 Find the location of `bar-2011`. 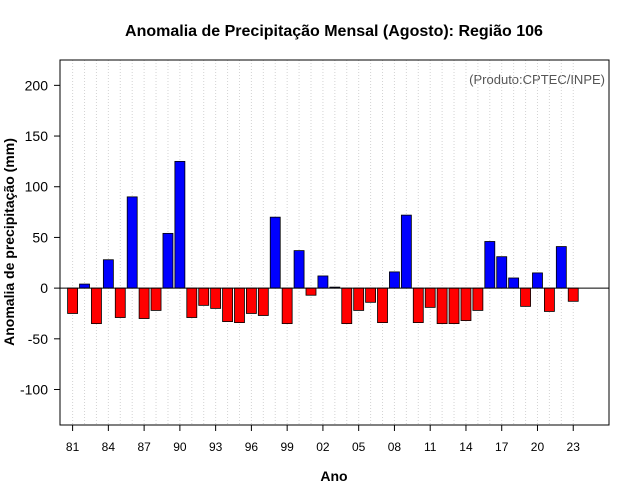

bar-2011 is located at coordinates (430, 297).